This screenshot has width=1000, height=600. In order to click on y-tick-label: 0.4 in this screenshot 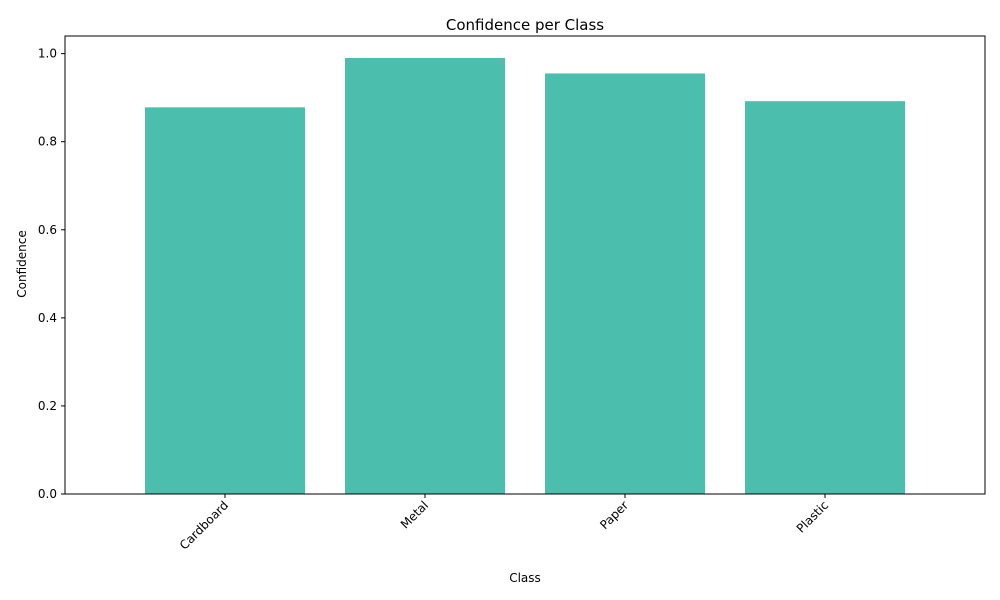, I will do `click(47, 318)`.